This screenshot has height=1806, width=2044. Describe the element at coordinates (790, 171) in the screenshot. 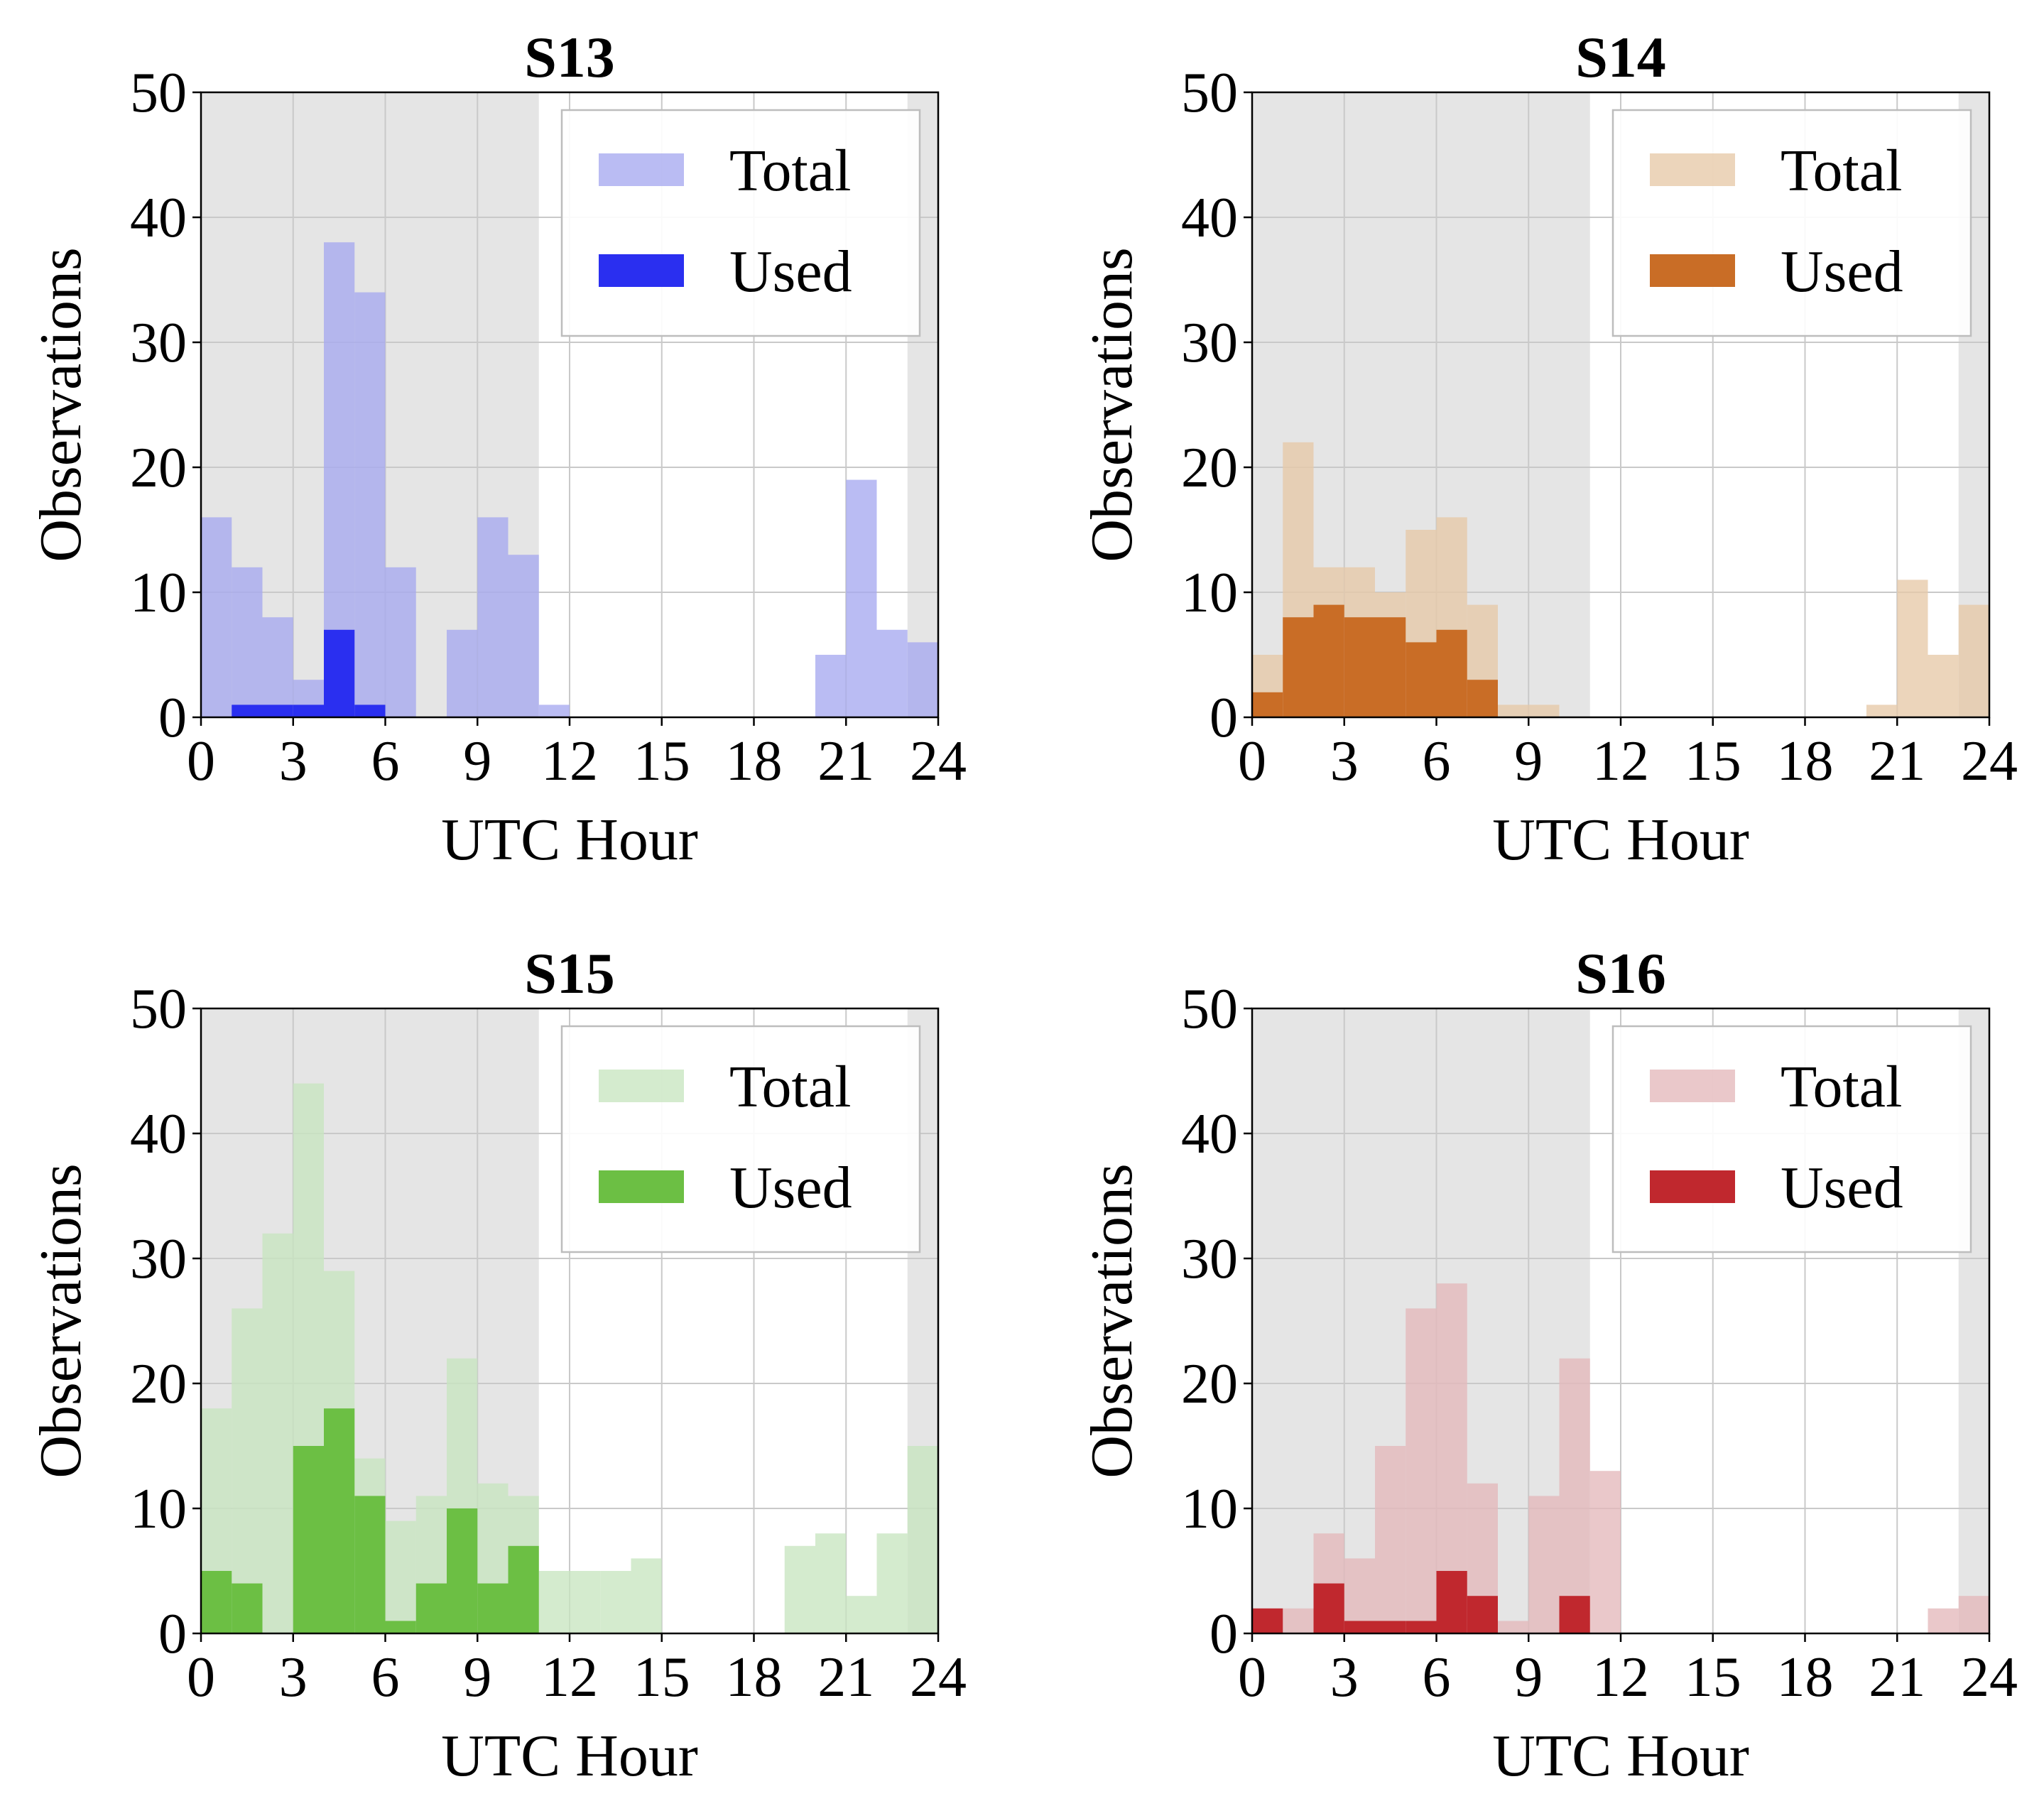

I see `legend-label-total: Total` at that location.